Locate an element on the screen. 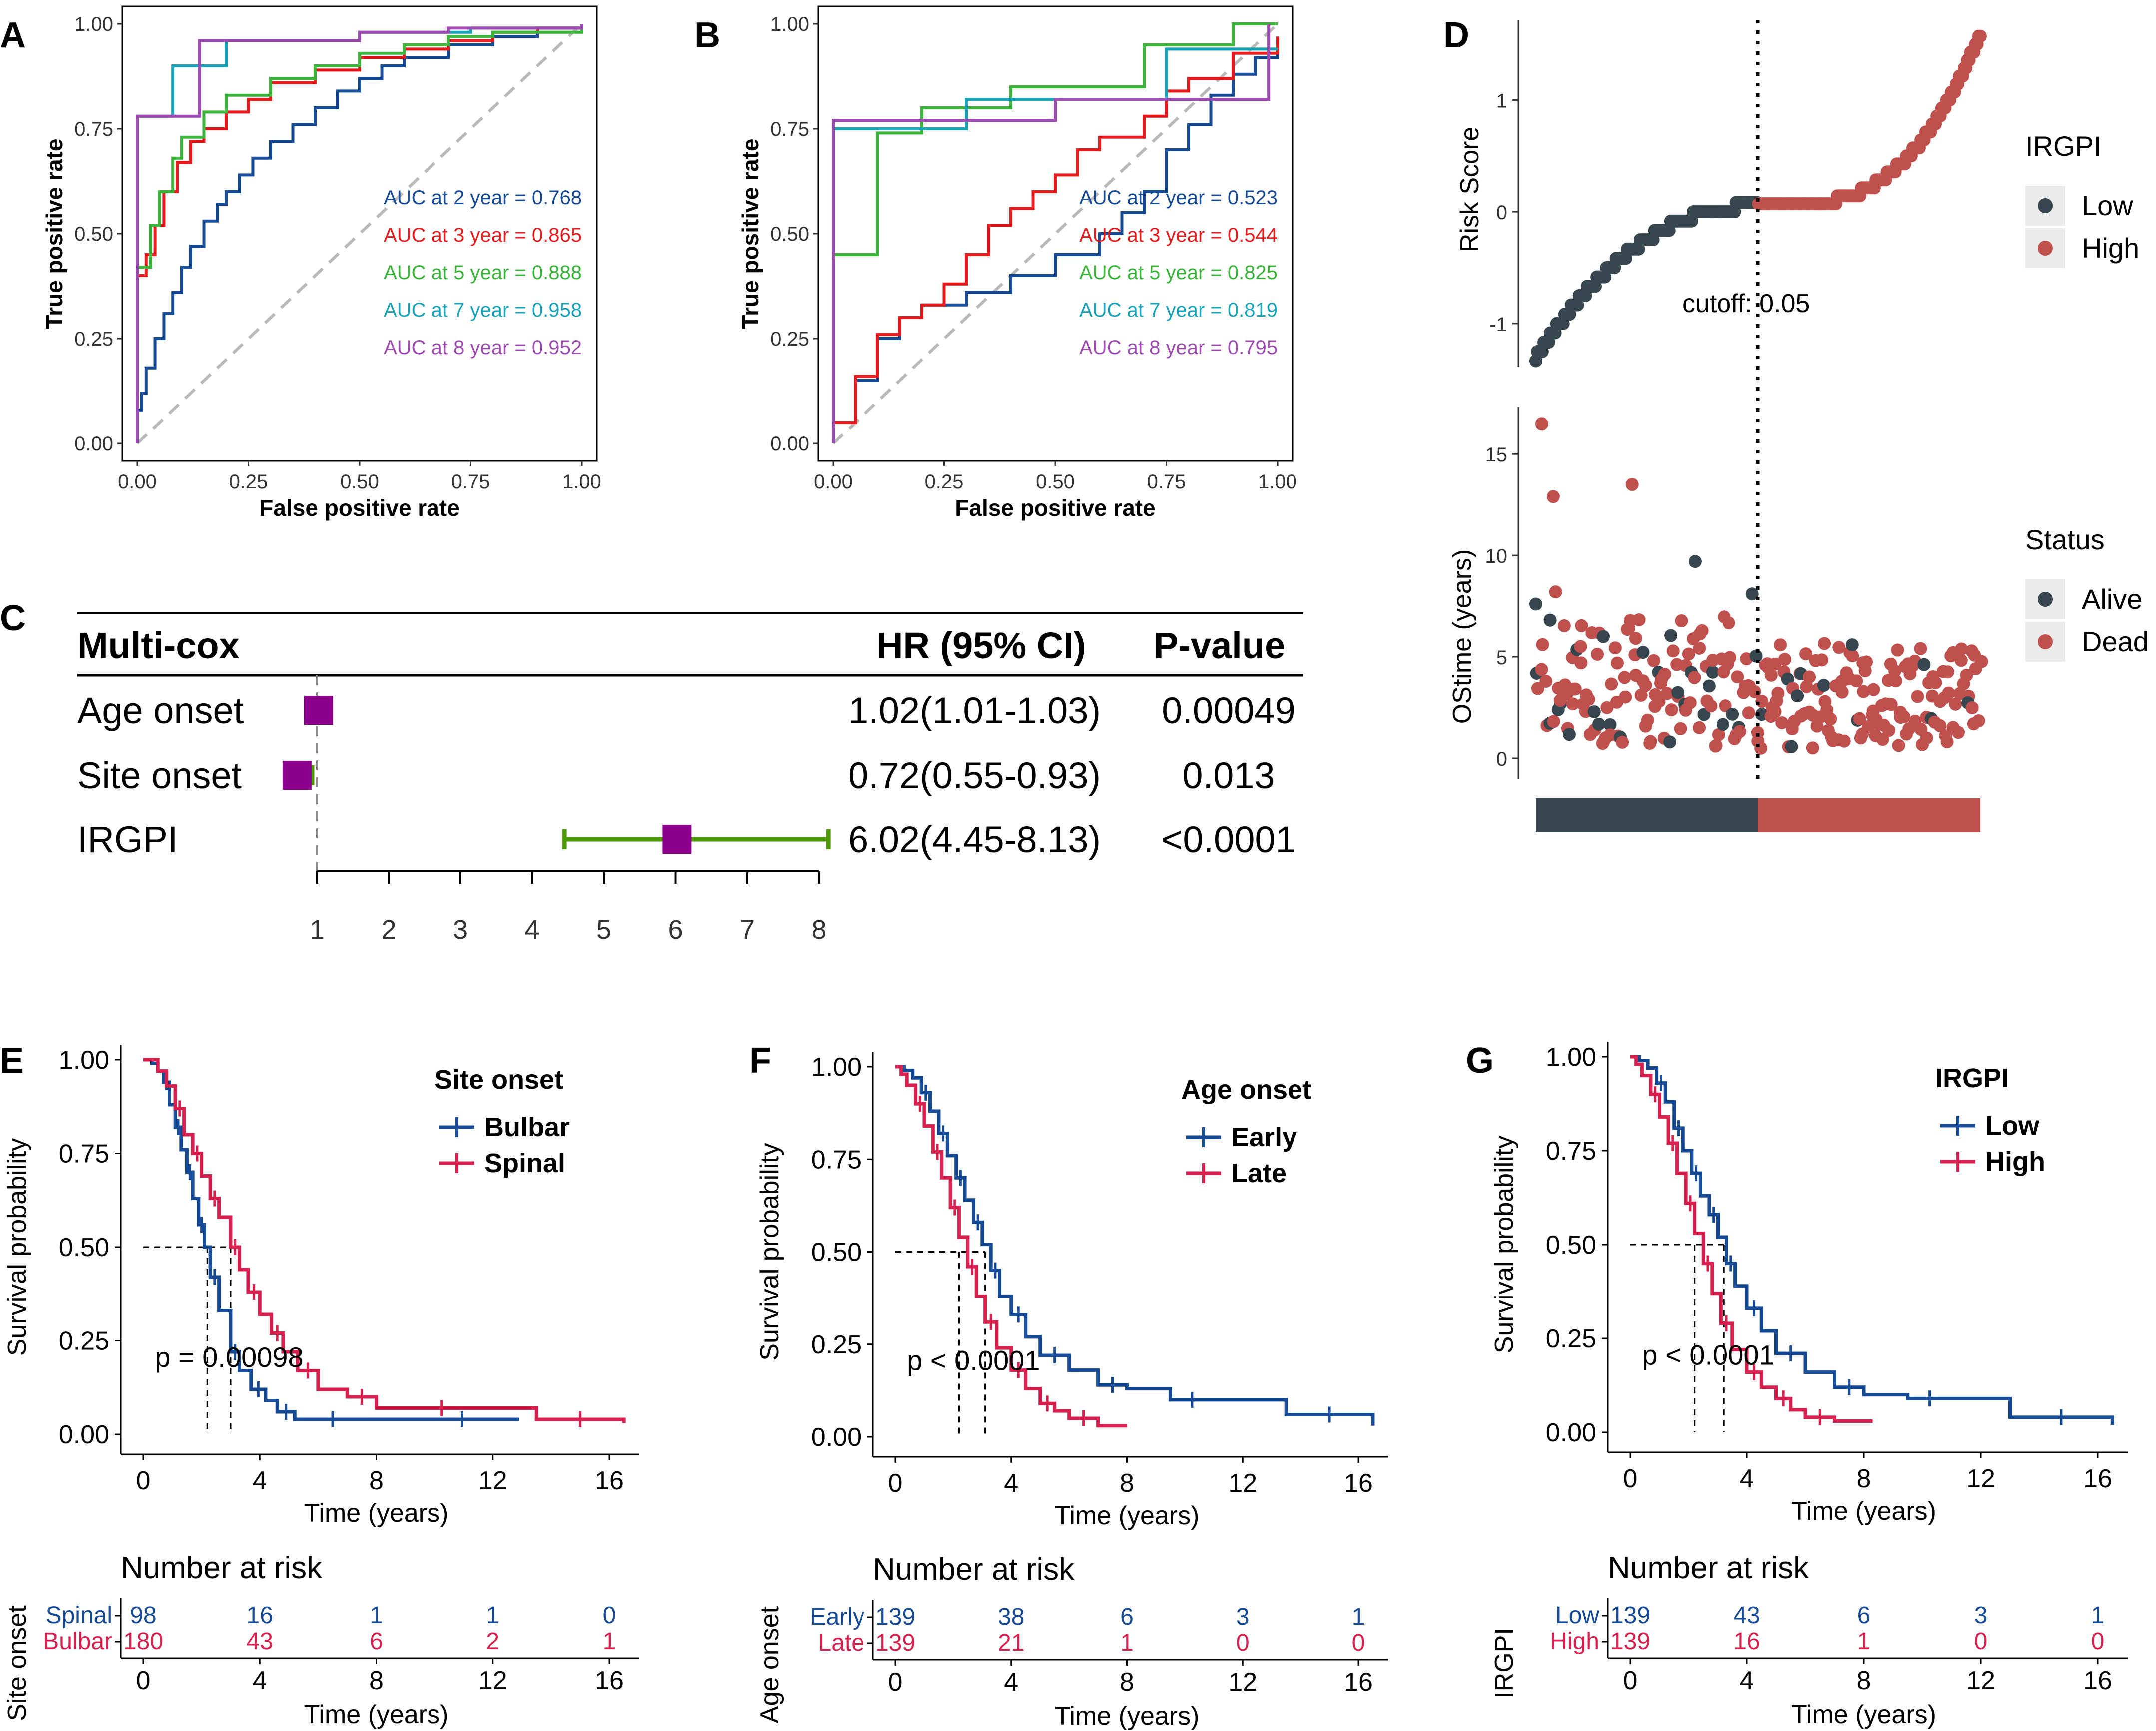 The height and width of the screenshot is (1731, 2156). x-tick-label: 1 is located at coordinates (317, 930).